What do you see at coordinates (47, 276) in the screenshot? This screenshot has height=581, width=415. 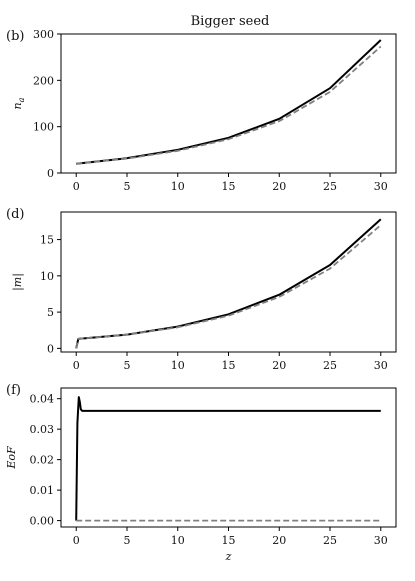 I see `y-tick-label: 10` at bounding box center [47, 276].